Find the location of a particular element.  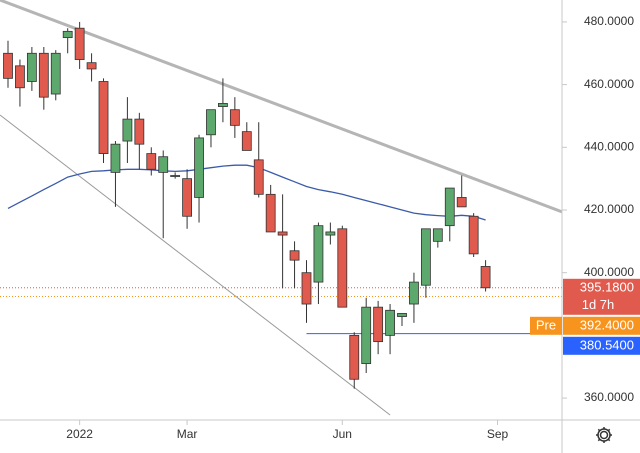

y-tick-label: 460.0000 is located at coordinates (609, 84).